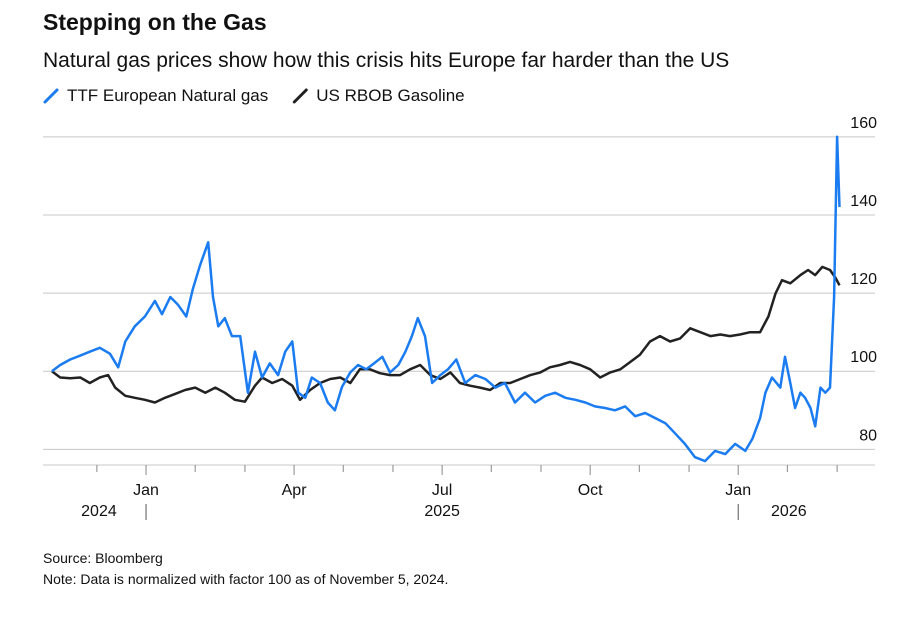  I want to click on chart-title: Stepping on the Gas, so click(155, 22).